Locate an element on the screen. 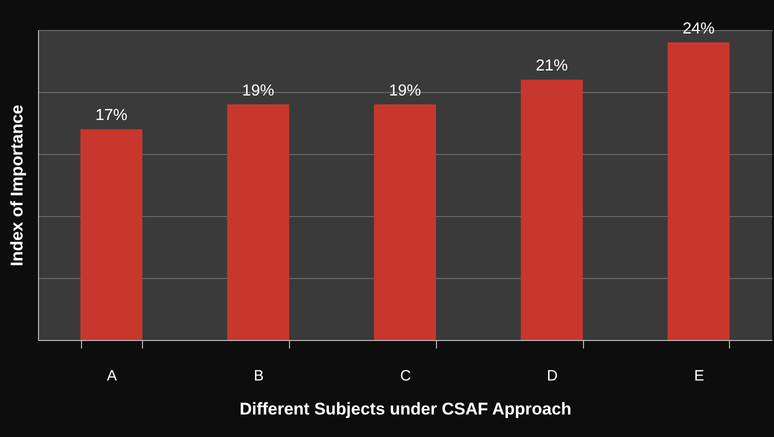 This screenshot has height=437, width=774. y-axis-title: Index of Importance is located at coordinates (17, 185).